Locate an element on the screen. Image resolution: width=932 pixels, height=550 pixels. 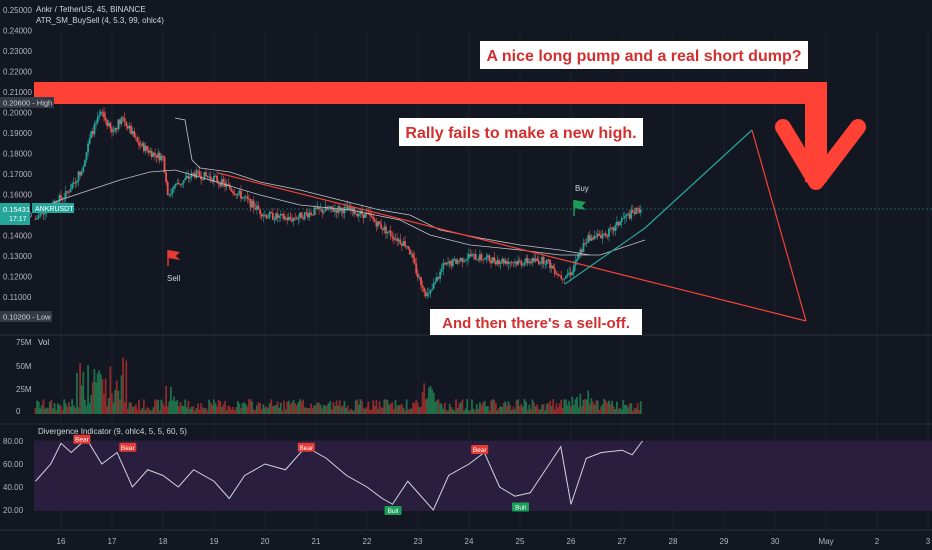
divergence-tick-label: 60.00 is located at coordinates (13, 464).